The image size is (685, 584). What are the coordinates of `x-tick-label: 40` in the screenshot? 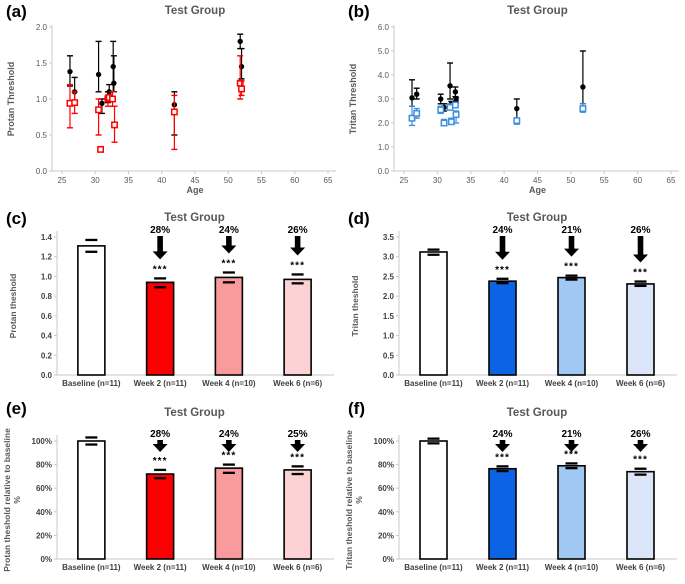 It's located at (161, 180).